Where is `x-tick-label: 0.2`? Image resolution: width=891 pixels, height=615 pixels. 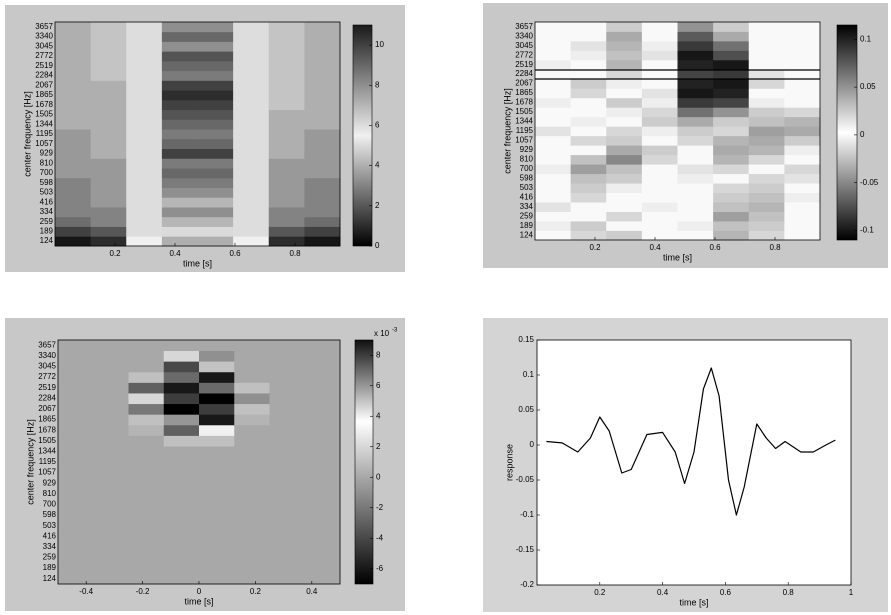 x-tick-label: 0.2 is located at coordinates (256, 591).